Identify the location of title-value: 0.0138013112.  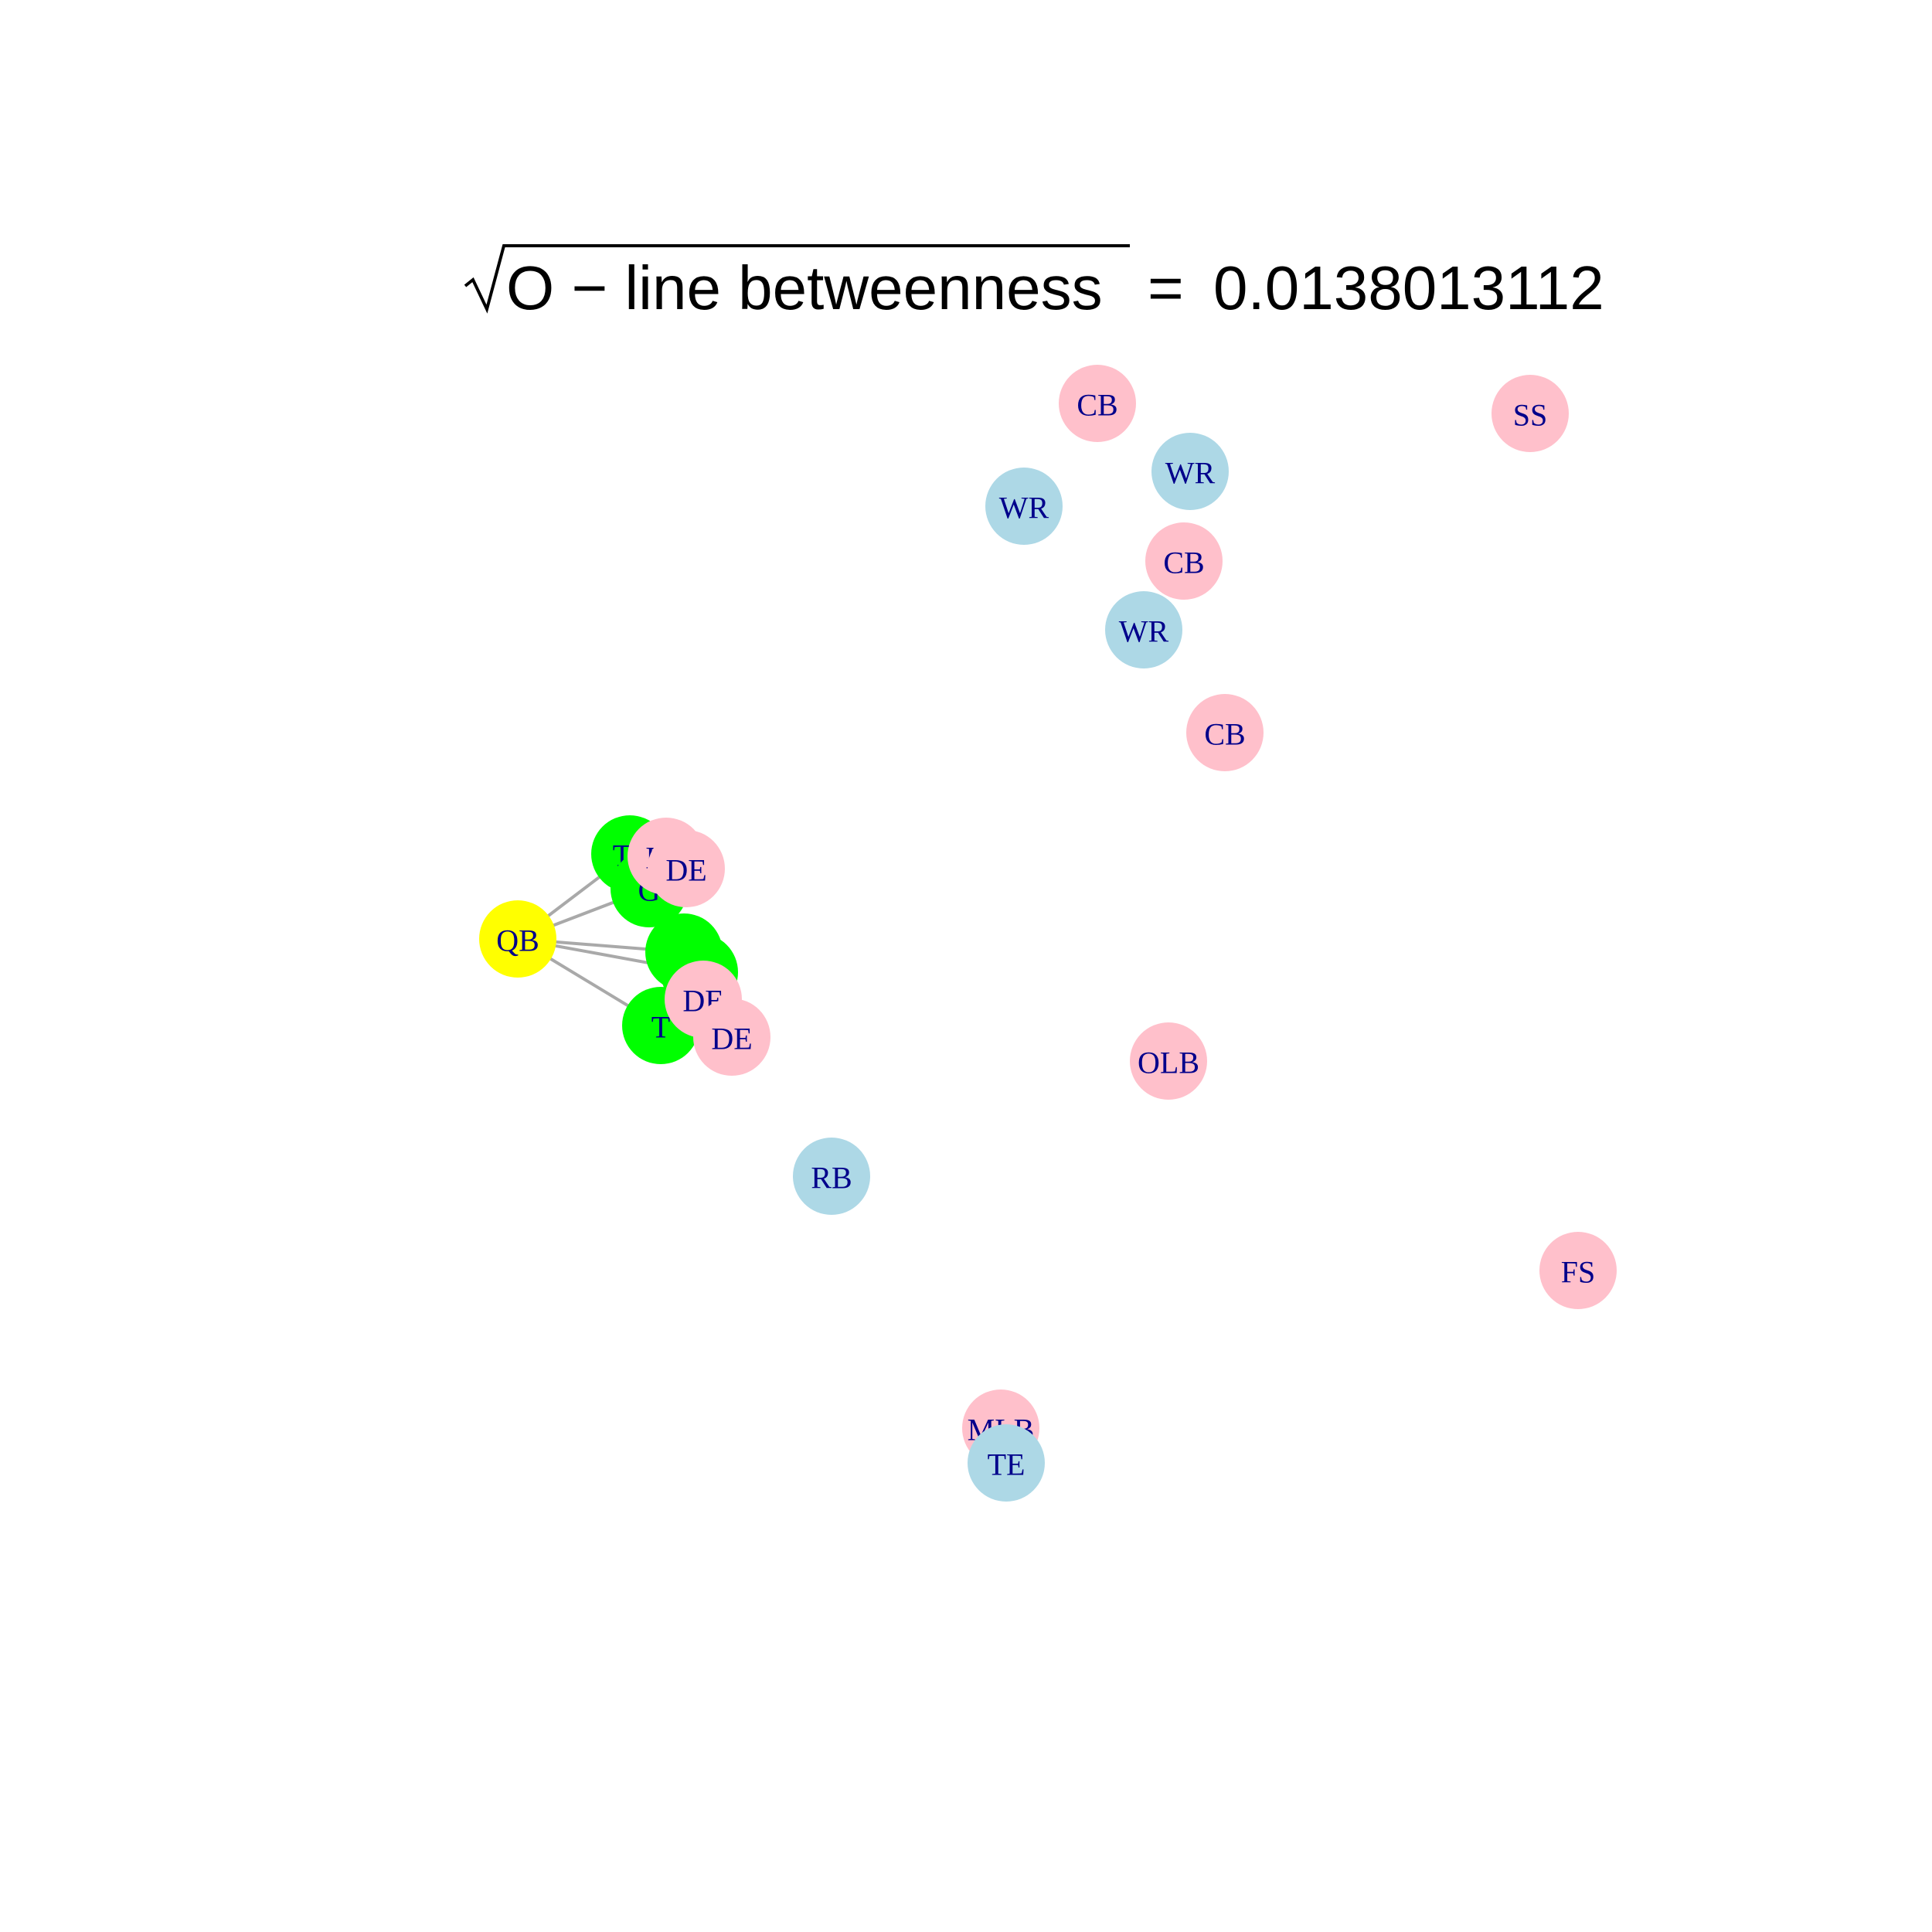
(1409, 287).